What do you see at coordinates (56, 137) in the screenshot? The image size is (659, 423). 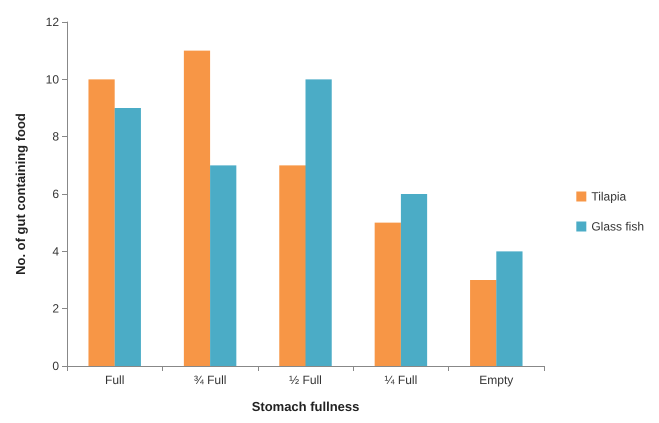 I see `y-tick-label: 8` at bounding box center [56, 137].